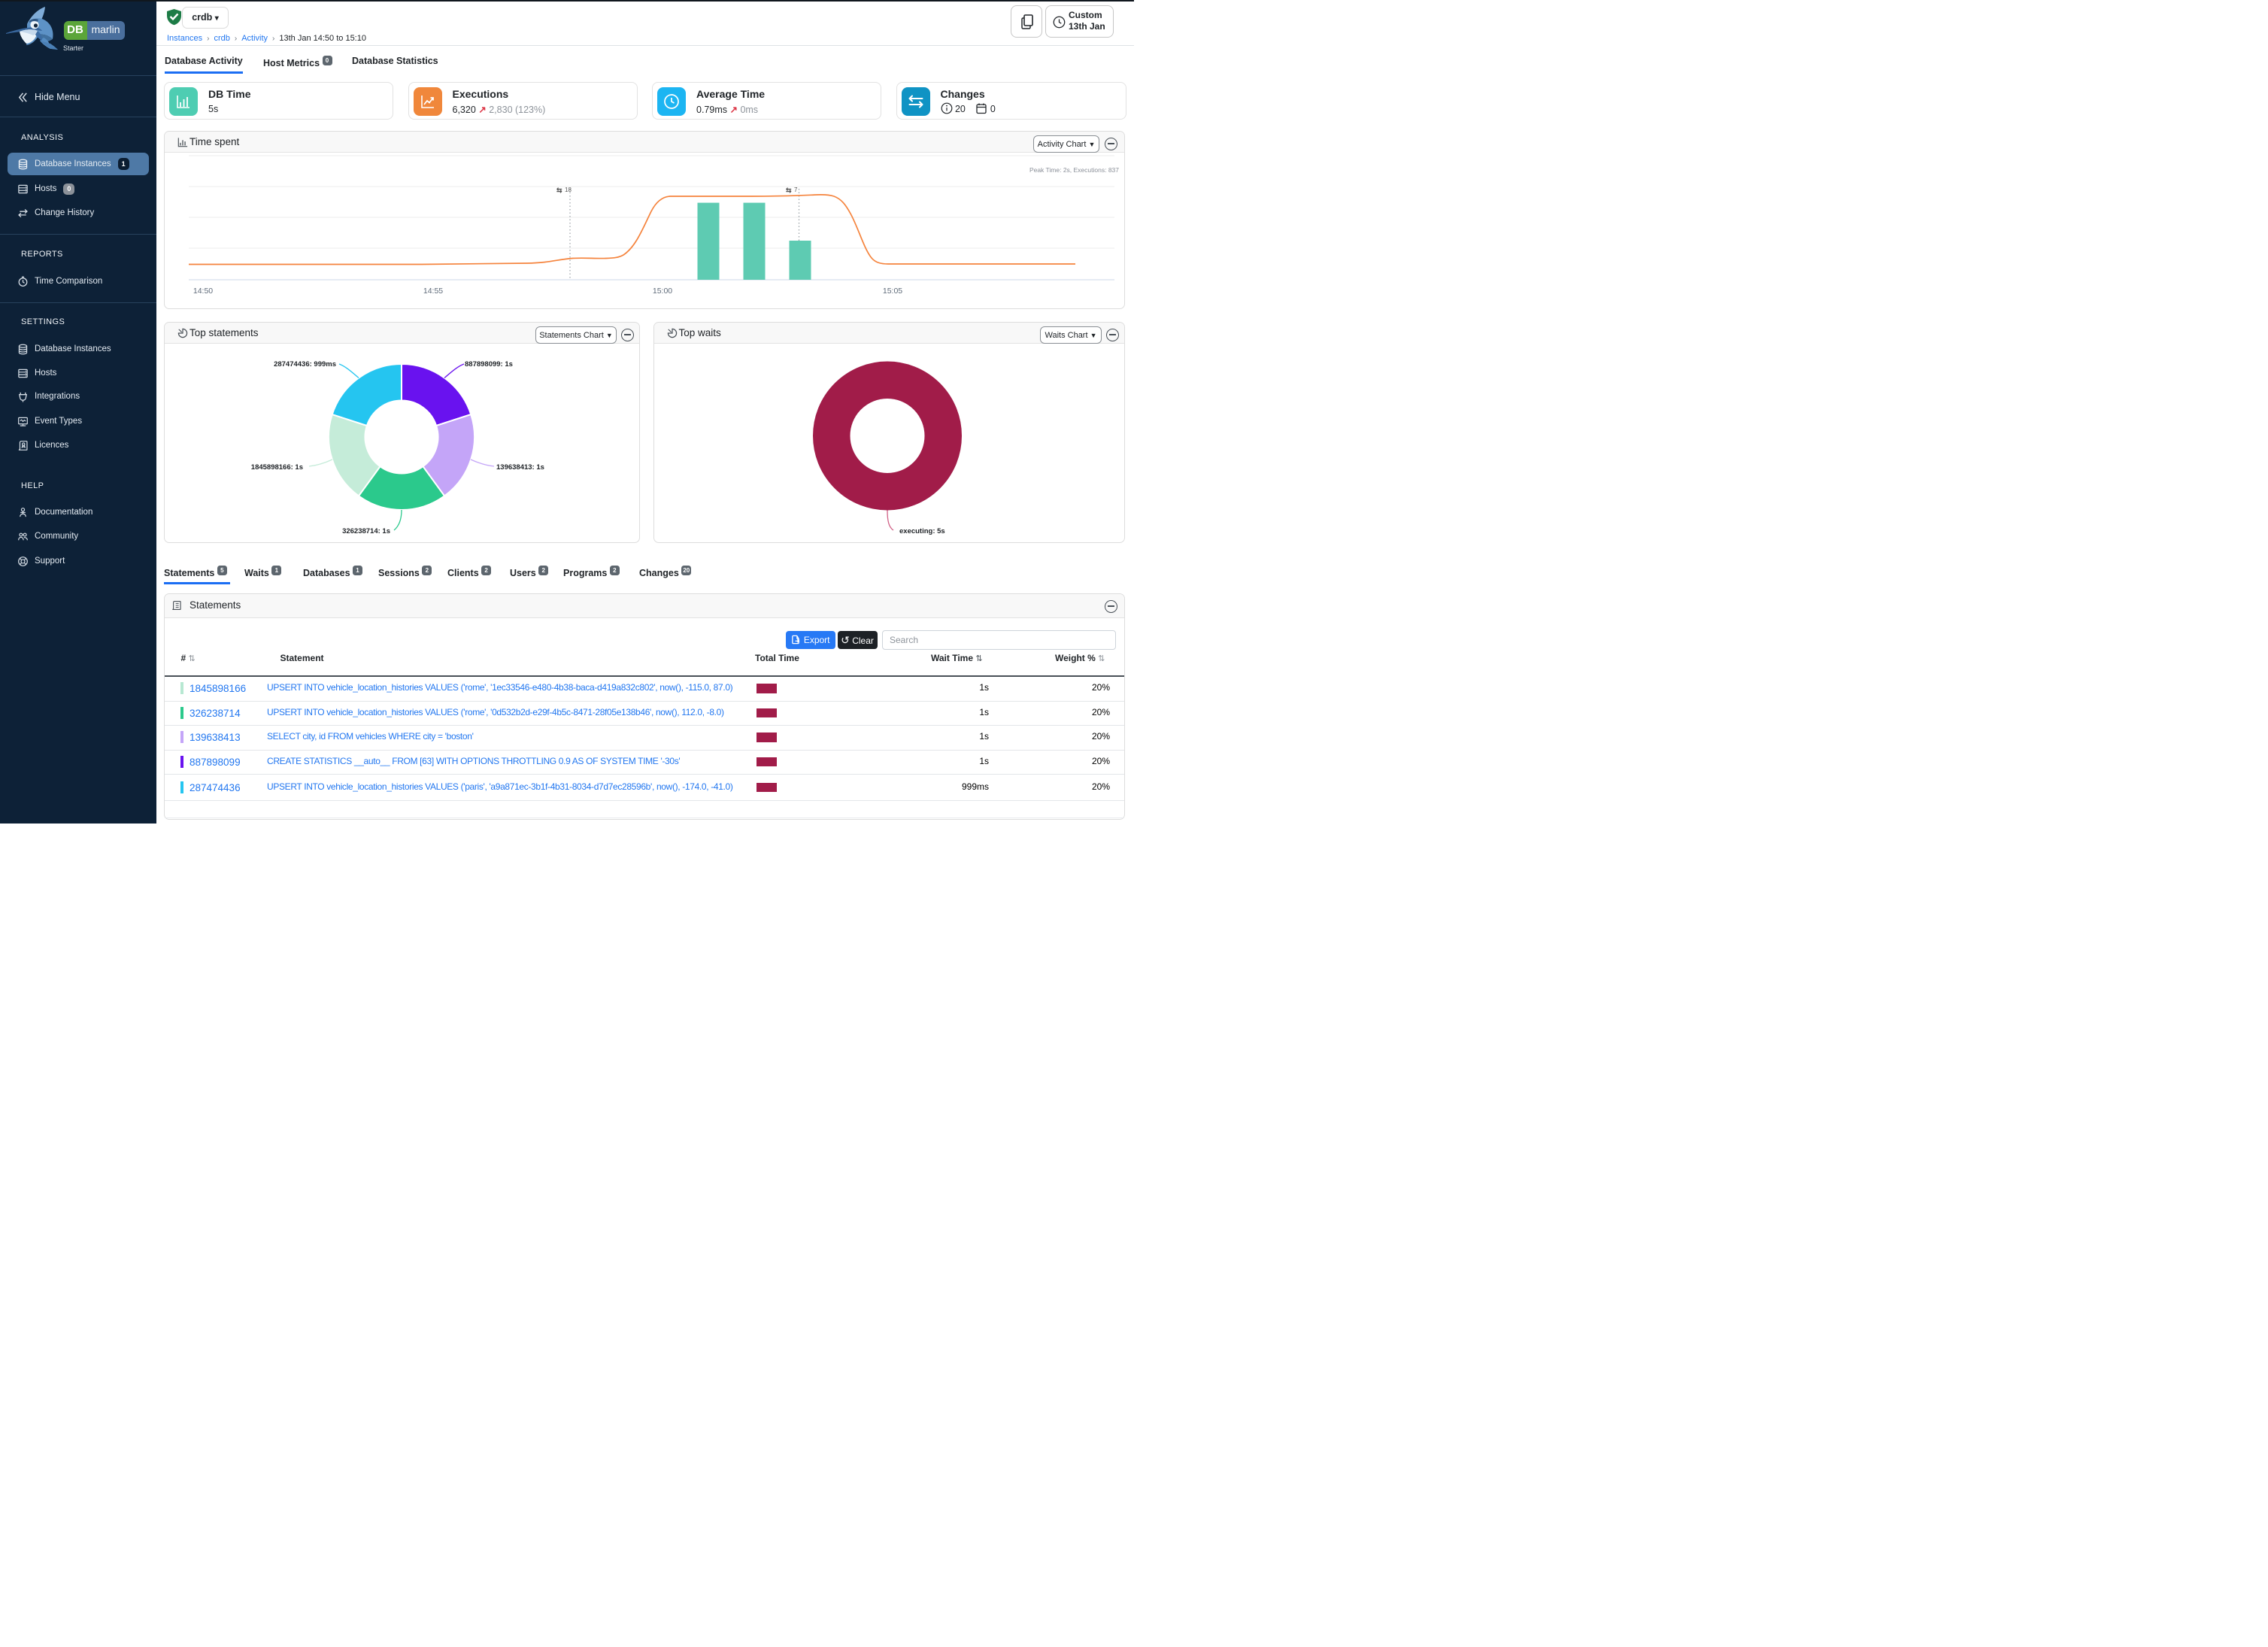 The height and width of the screenshot is (1647, 2268). What do you see at coordinates (893, 291) in the screenshot?
I see `svg-text: 15:05` at bounding box center [893, 291].